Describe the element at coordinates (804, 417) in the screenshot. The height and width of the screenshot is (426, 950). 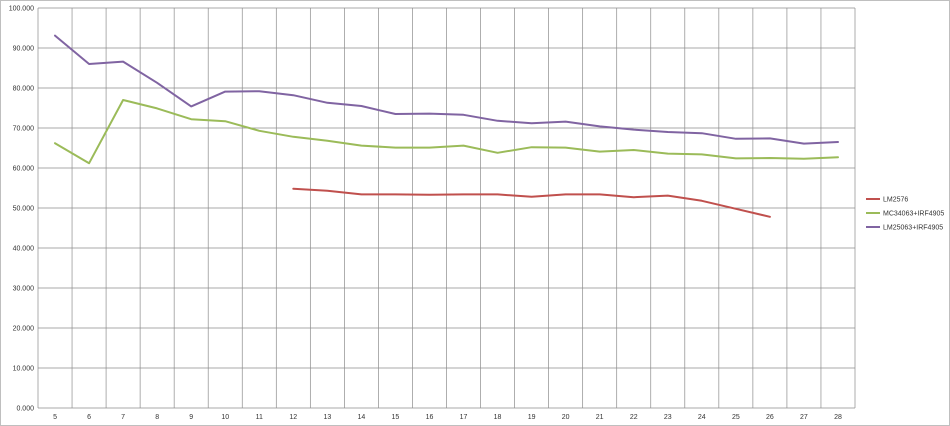
I see `x-tick-label: 27` at that location.